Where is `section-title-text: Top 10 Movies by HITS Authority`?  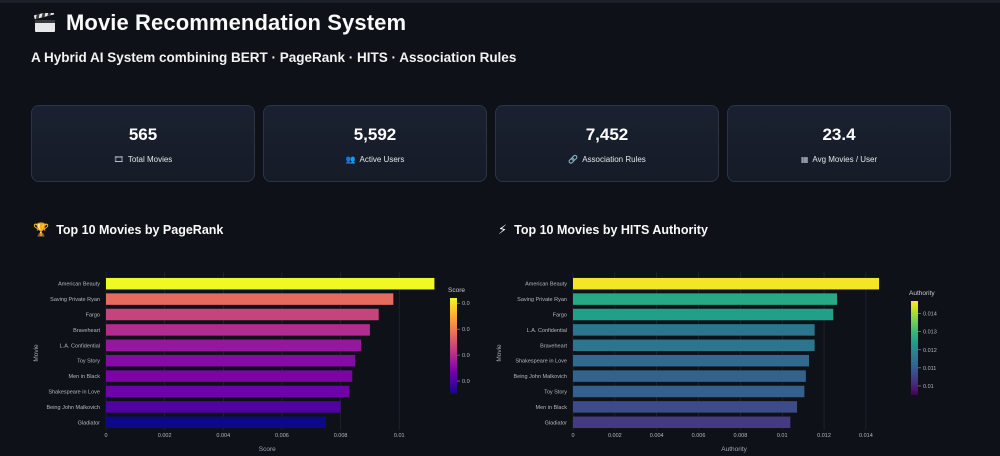
section-title-text: Top 10 Movies by HITS Authority is located at coordinates (611, 230).